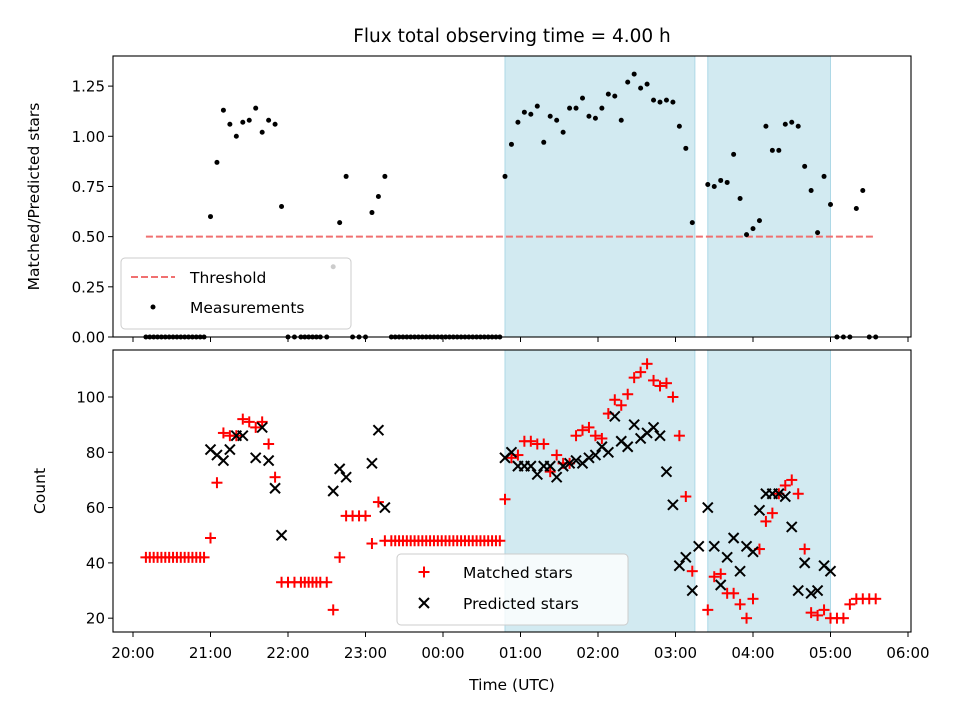 Image resolution: width=960 pixels, height=720 pixels. Describe the element at coordinates (236, 293) in the screenshot. I see `top-legend-box` at that location.